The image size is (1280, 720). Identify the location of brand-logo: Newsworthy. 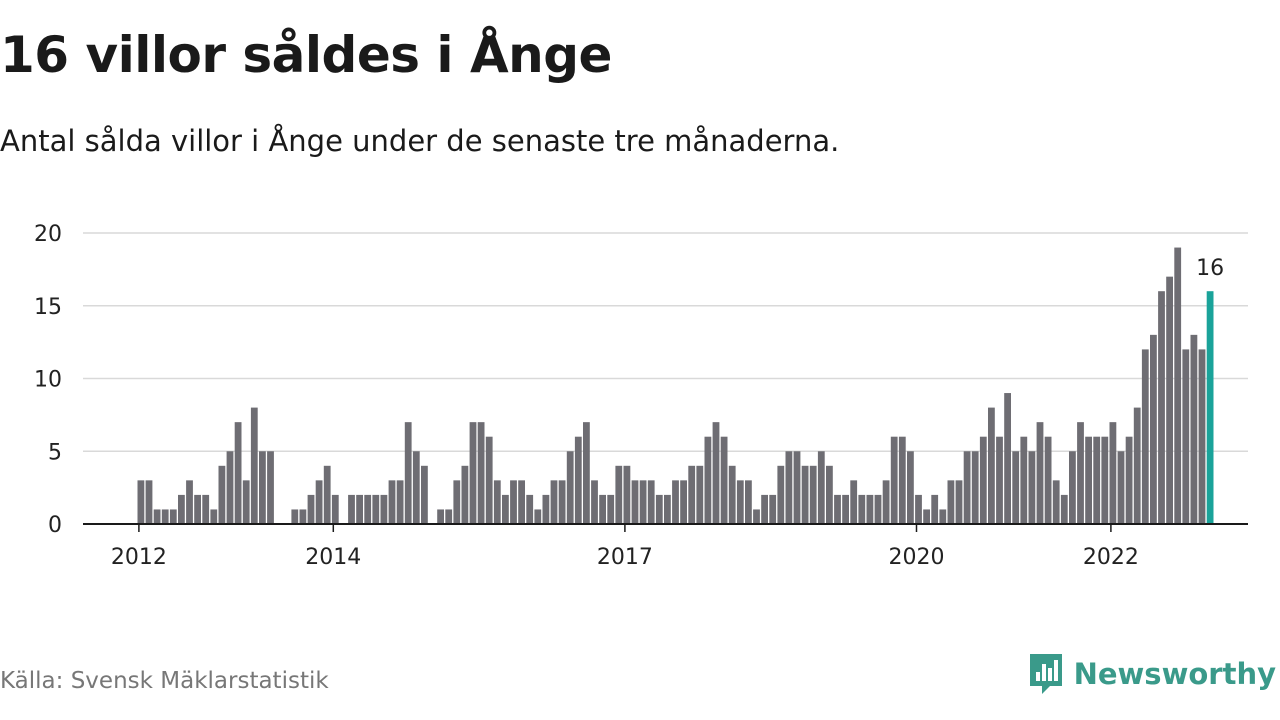
(1152, 674).